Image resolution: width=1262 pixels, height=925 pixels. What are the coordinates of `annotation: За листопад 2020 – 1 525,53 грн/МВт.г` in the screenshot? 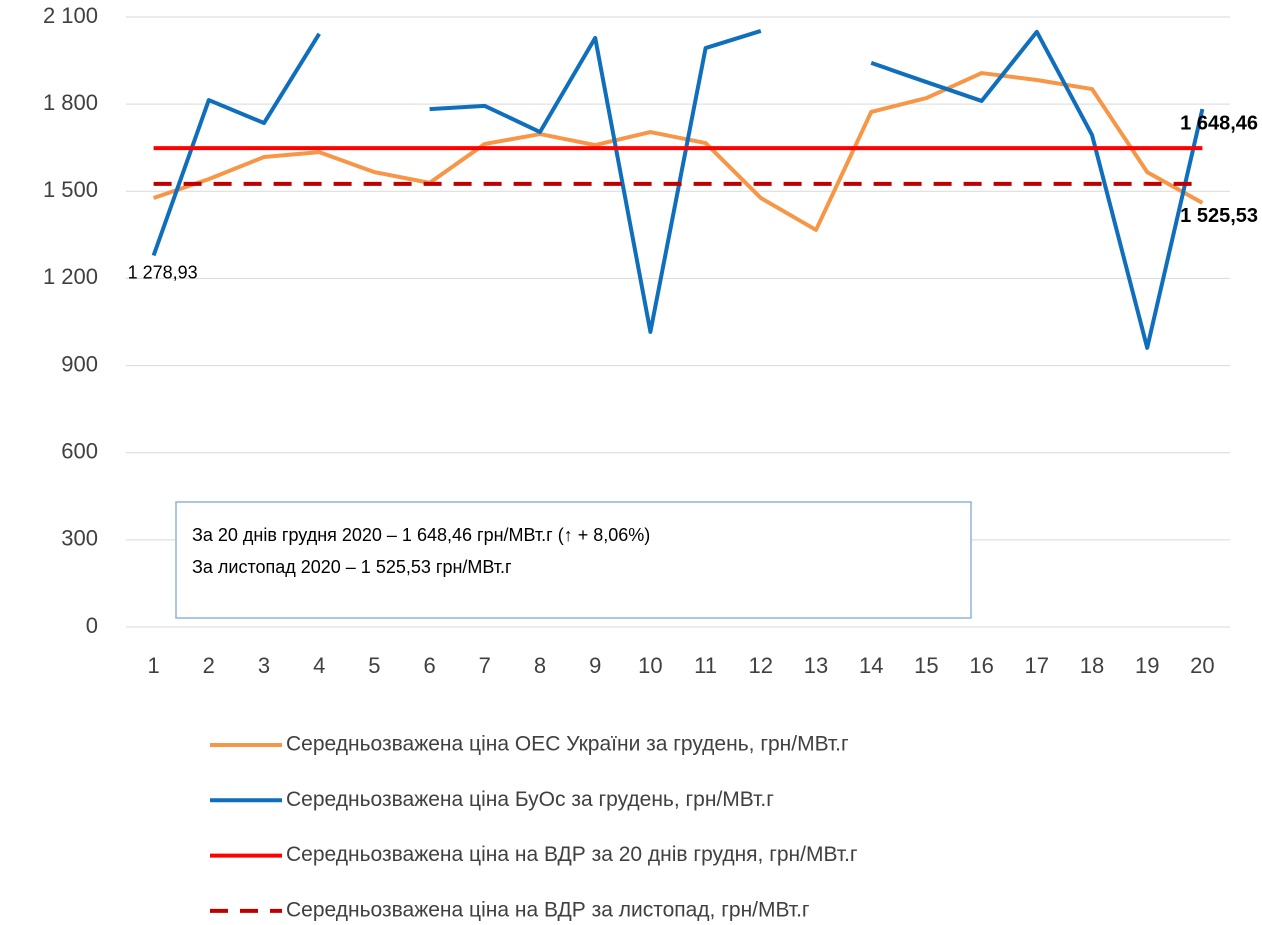 It's located at (352, 567).